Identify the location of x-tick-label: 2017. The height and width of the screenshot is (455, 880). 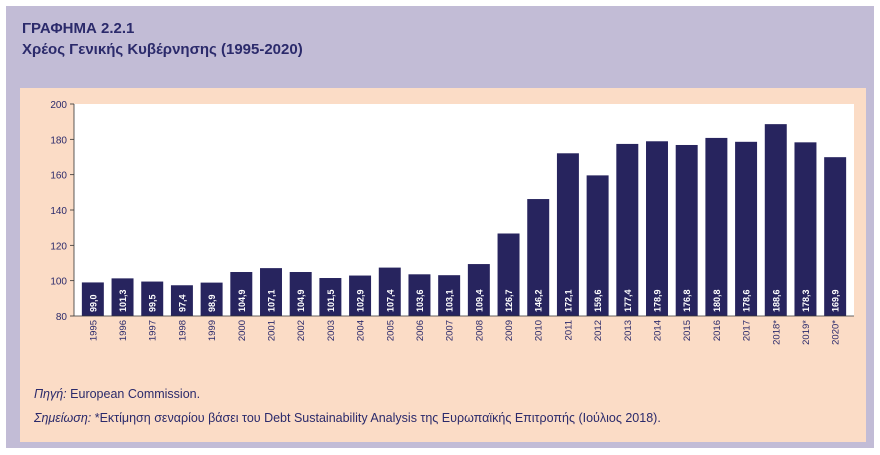
(747, 330).